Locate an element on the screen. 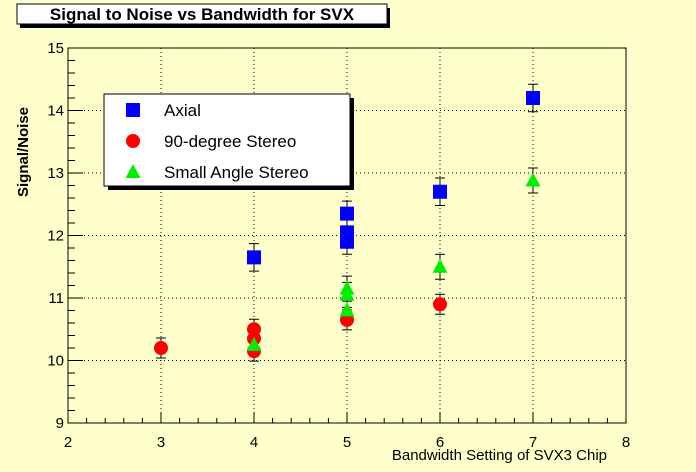 The width and height of the screenshot is (696, 472). y-axis-label: Signal/Noise is located at coordinates (23, 152).